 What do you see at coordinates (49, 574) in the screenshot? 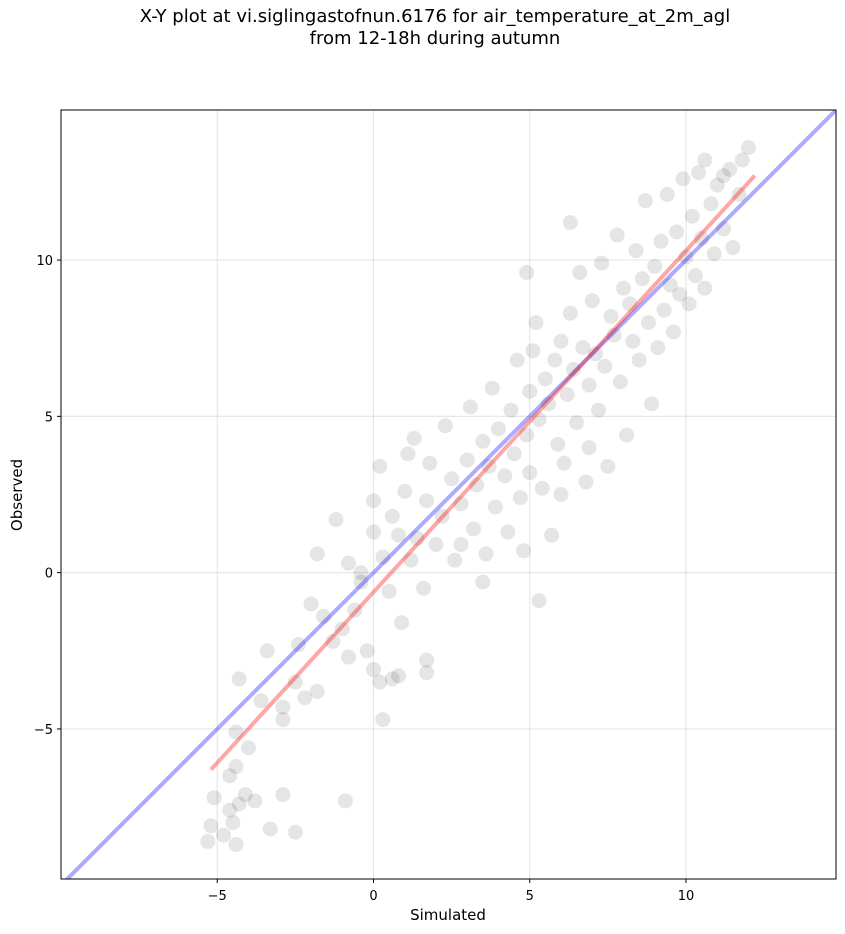
I see `y-tick-label: 0` at bounding box center [49, 574].